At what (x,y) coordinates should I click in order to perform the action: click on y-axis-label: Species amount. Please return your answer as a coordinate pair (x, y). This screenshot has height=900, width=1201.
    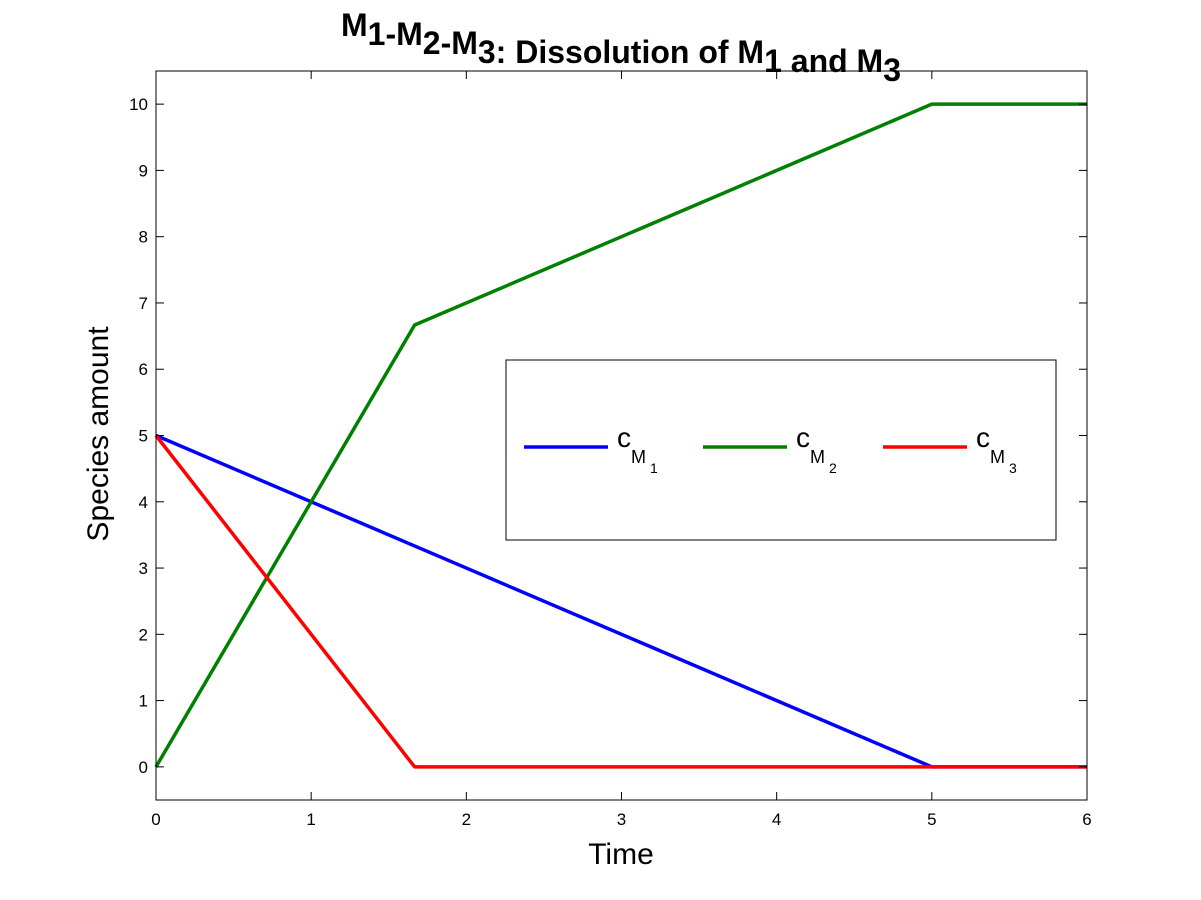
    Looking at the image, I should click on (98, 434).